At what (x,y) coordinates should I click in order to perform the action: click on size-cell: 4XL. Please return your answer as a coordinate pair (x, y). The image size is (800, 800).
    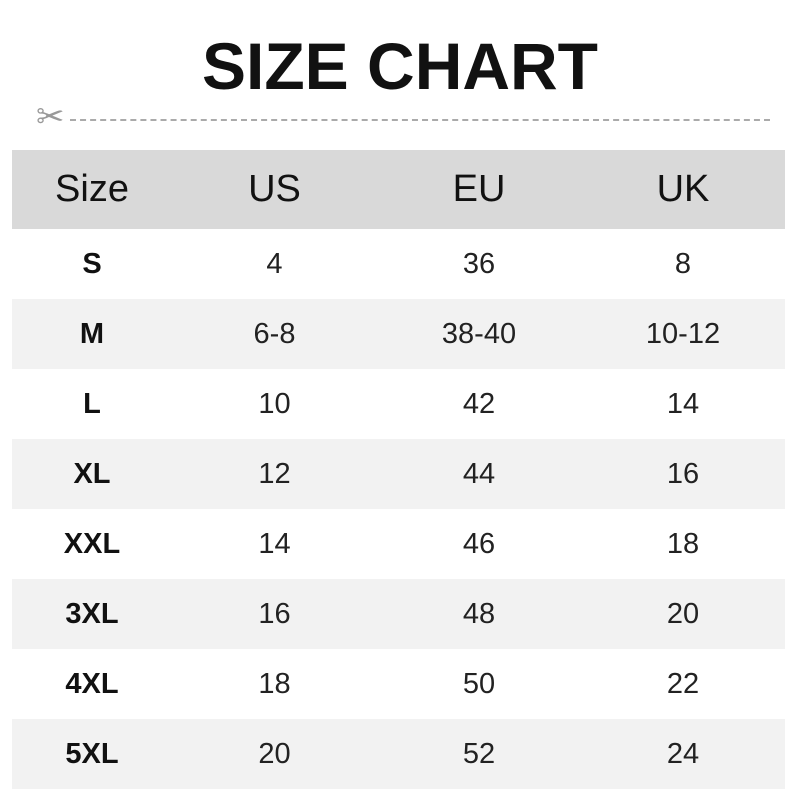
    Looking at the image, I should click on (92, 683).